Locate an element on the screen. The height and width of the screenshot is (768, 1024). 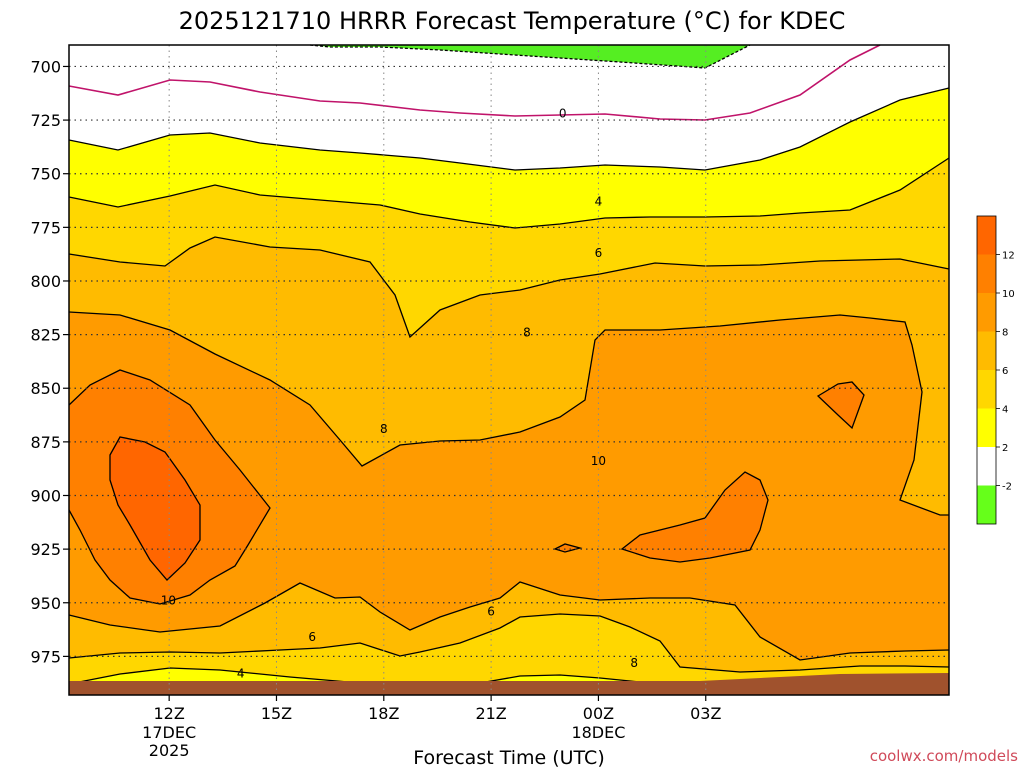
contour-10-right is located at coordinates (694, 517).